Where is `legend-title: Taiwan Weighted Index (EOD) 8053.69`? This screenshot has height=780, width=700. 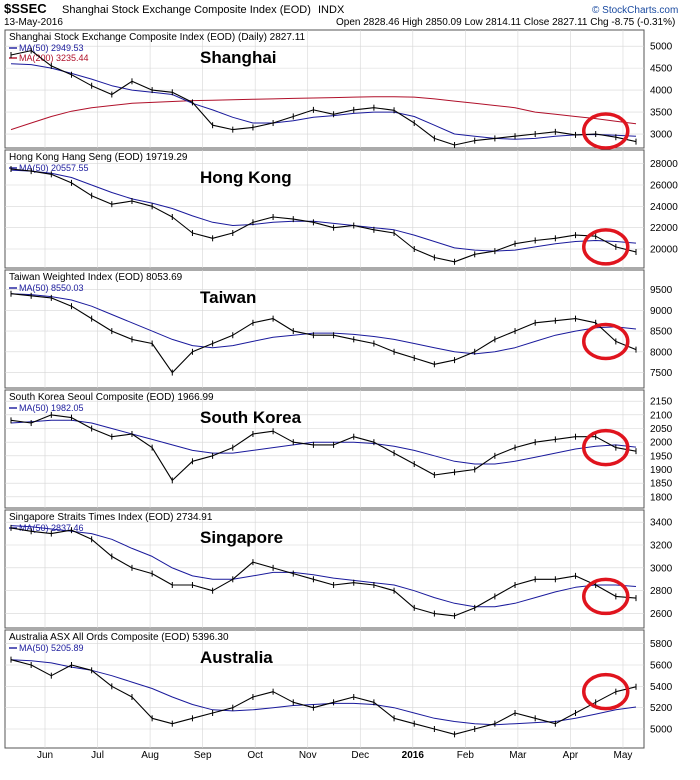 legend-title: Taiwan Weighted Index (EOD) 8053.69 is located at coordinates (96, 277).